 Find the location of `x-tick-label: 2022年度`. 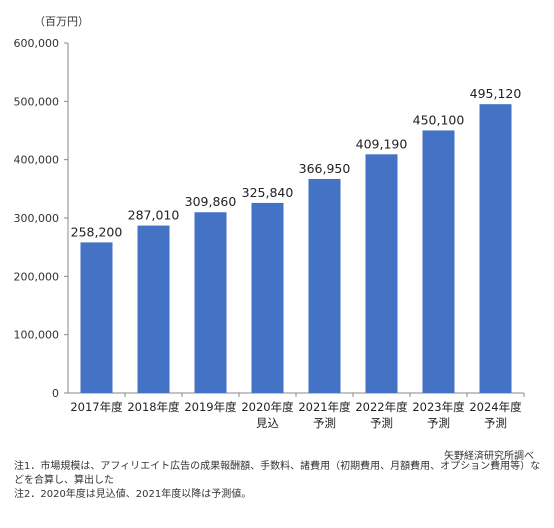

x-tick-label: 2022年度 is located at coordinates (381, 407).